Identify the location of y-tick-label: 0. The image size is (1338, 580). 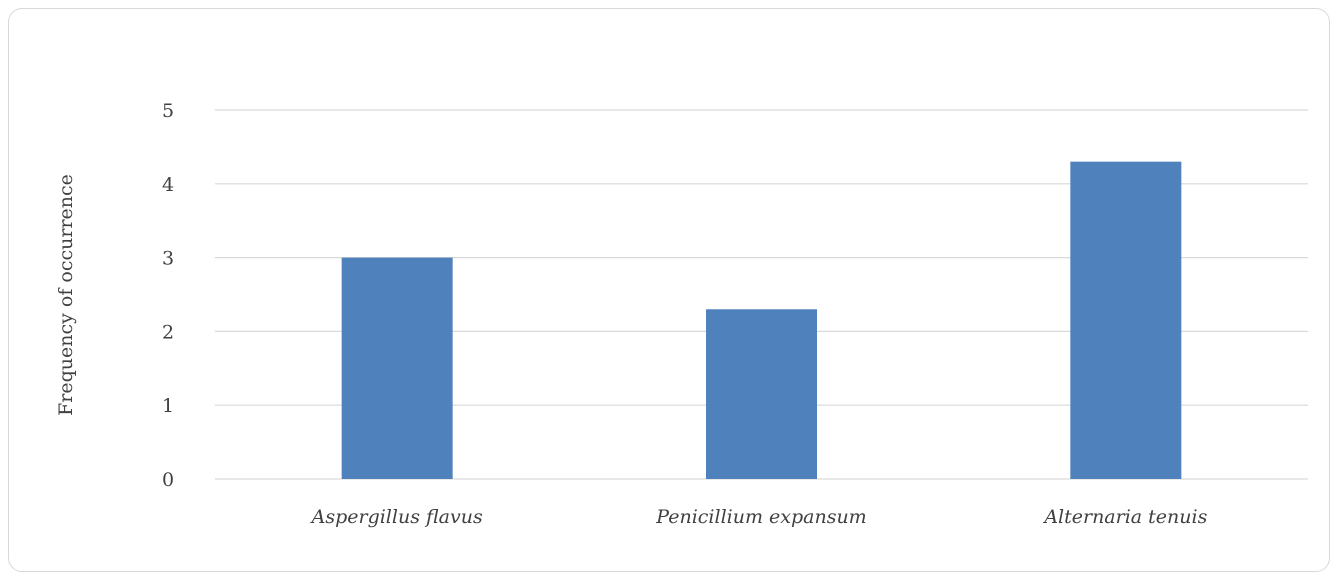
(168, 480).